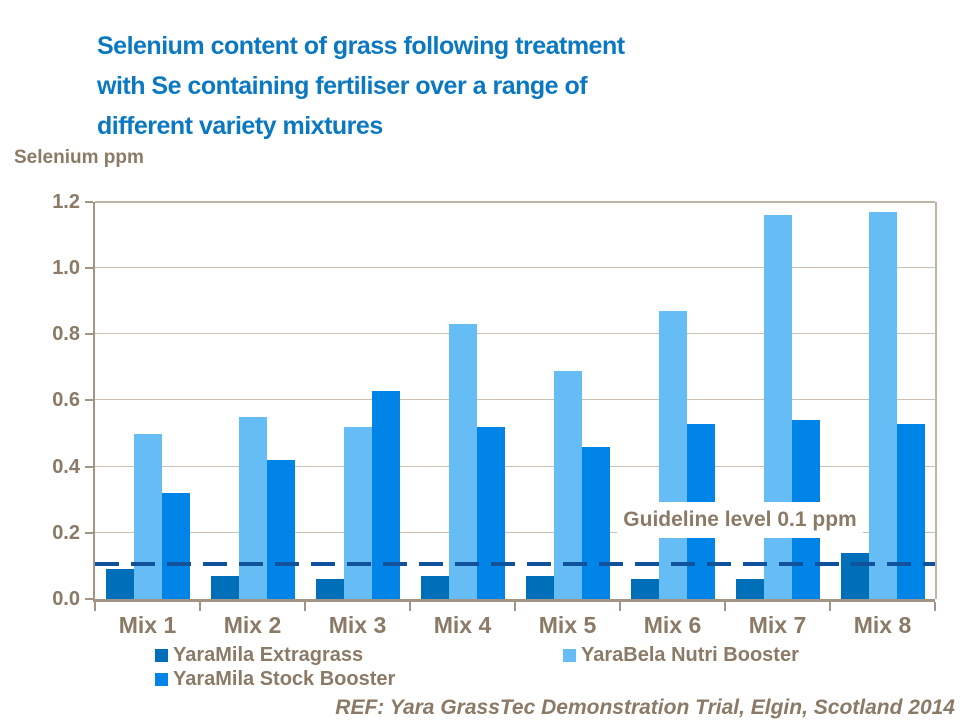  I want to click on y-axis-tick-1.2, so click(89, 202).